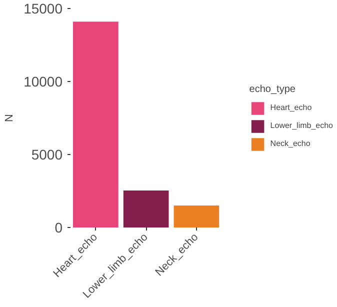 The image size is (337, 307). Describe the element at coordinates (43, 8) in the screenshot. I see `y-tick-label: 15000` at that location.